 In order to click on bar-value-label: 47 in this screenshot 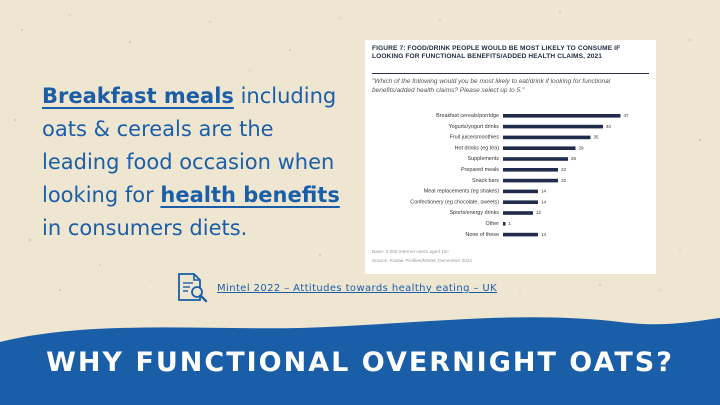, I will do `click(627, 115)`.